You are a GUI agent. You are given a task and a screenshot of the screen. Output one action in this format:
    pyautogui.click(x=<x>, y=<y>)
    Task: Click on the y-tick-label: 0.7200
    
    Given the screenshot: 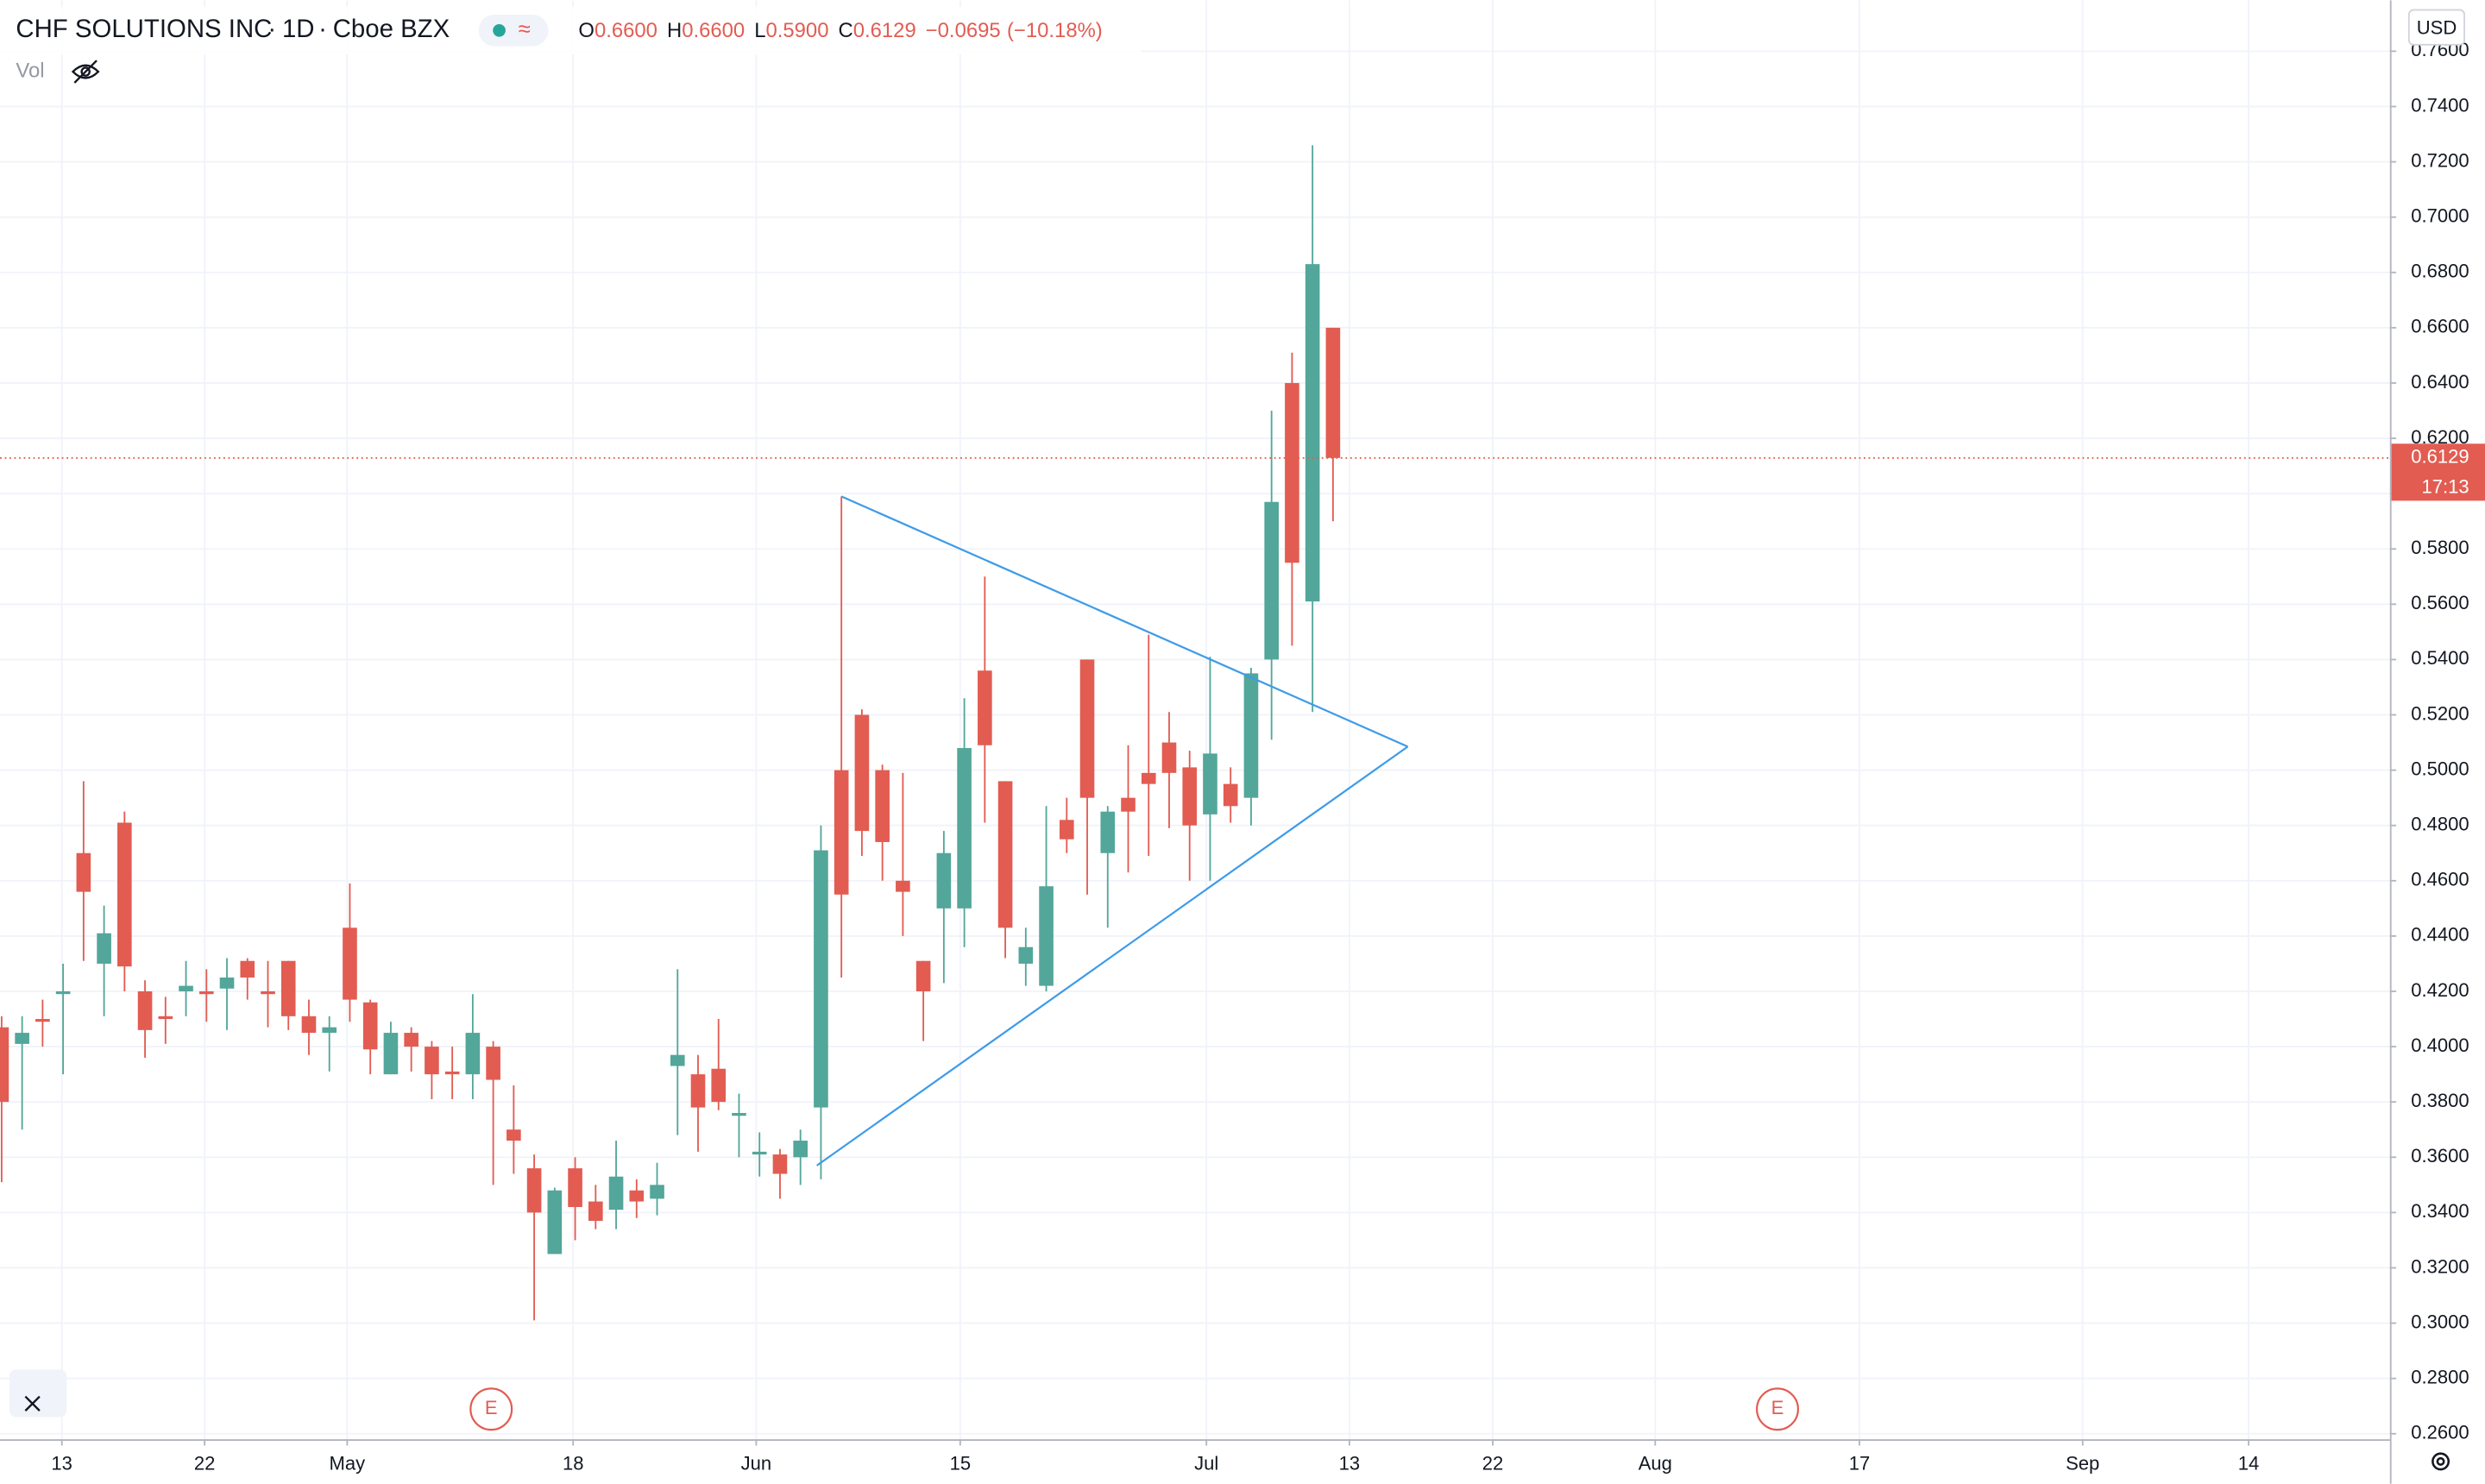 What is the action you would take?
    pyautogui.click(x=2440, y=160)
    